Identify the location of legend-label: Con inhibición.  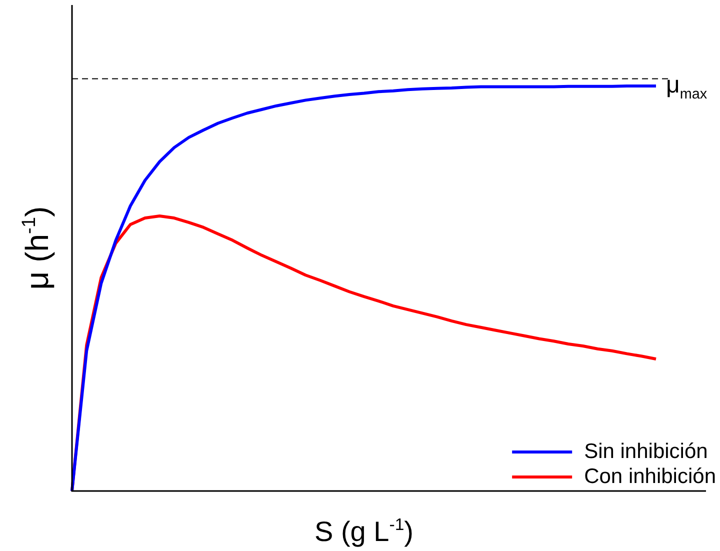
(650, 476).